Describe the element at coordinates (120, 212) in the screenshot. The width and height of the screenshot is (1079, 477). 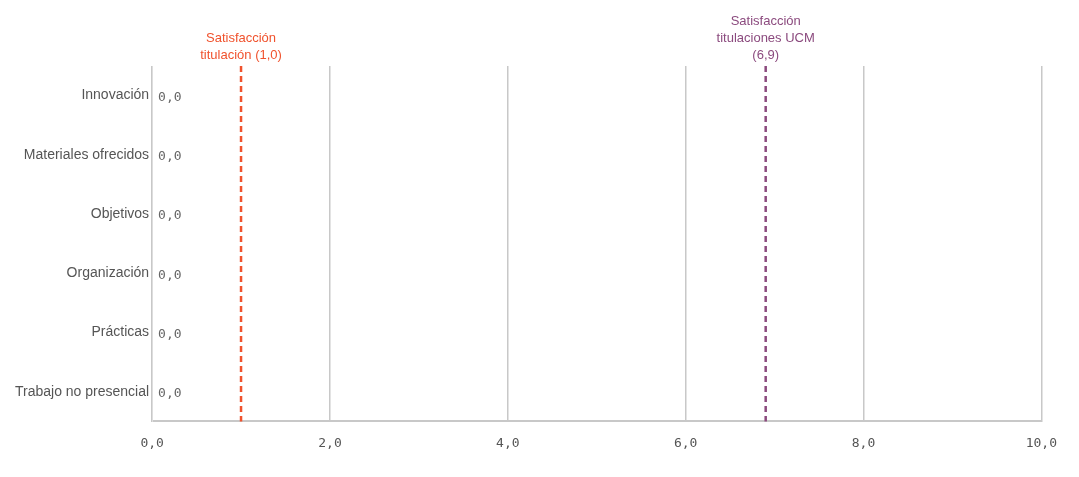
I see `y-tick-label: Objetivos` at that location.